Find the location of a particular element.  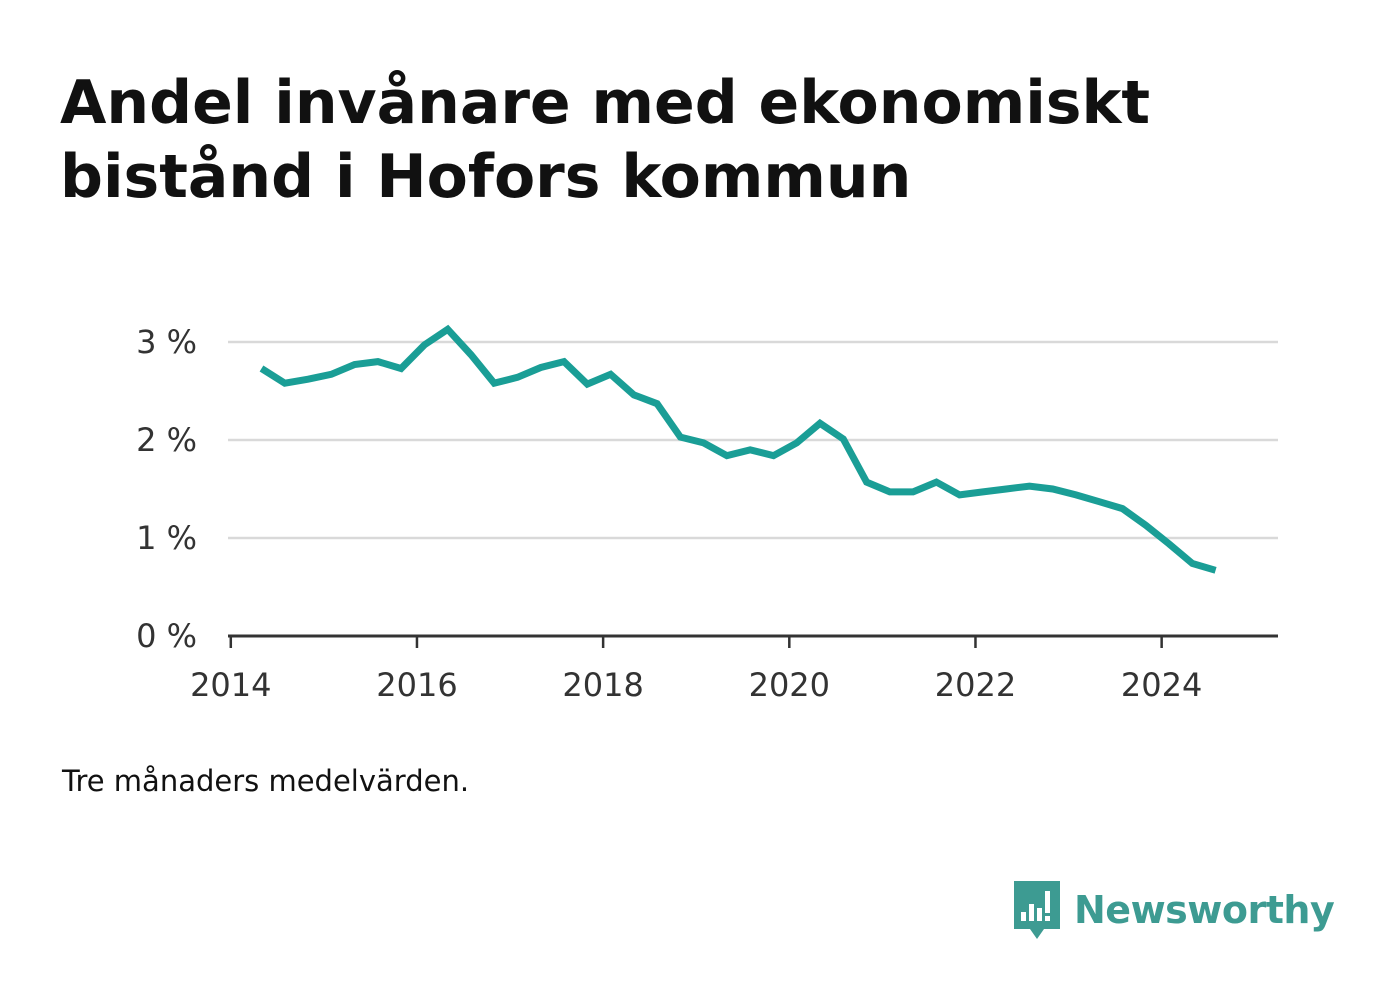

x-tick-label: 2016 is located at coordinates (416, 685).